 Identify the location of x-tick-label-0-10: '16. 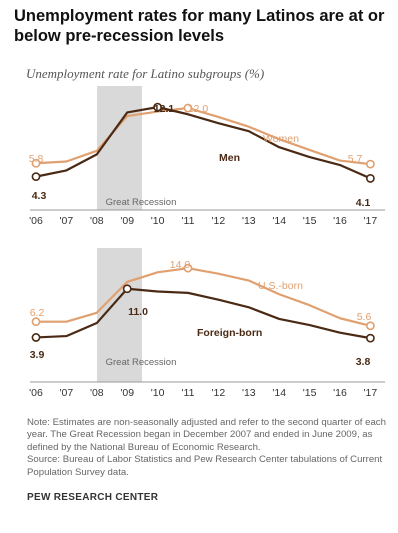
(340, 221).